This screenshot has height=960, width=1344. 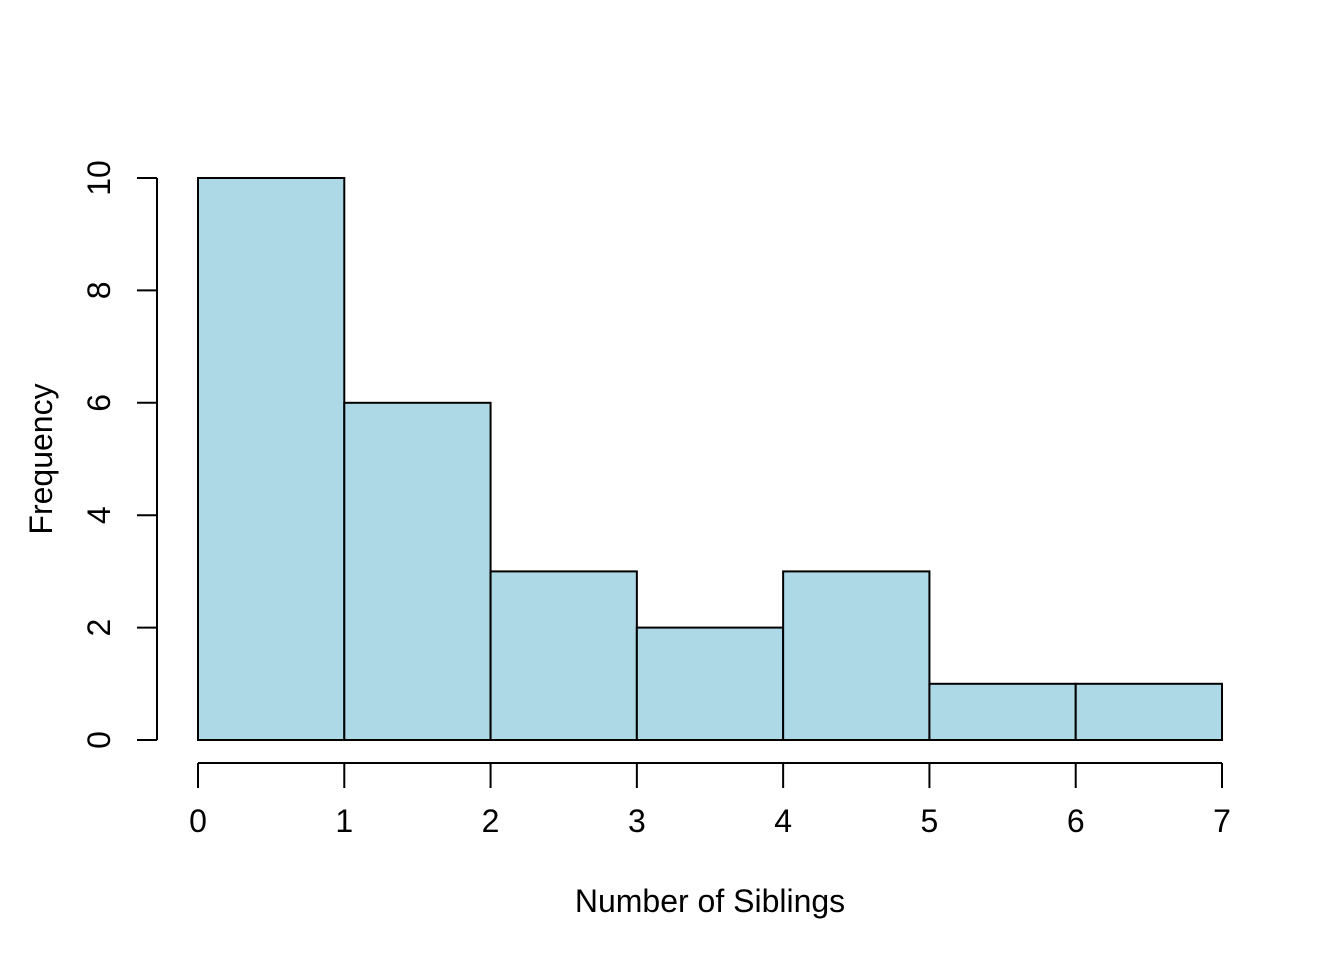 What do you see at coordinates (99, 291) in the screenshot?
I see `y-axis-tick-label: 8` at bounding box center [99, 291].